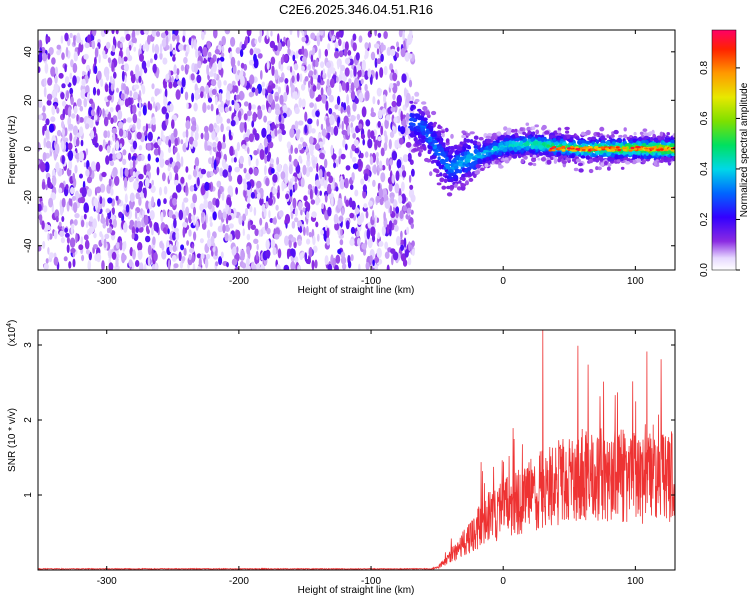 Image resolution: width=750 pixels, height=600 pixels. What do you see at coordinates (371, 281) in the screenshot?
I see `x-tick-label: -100` at bounding box center [371, 281].